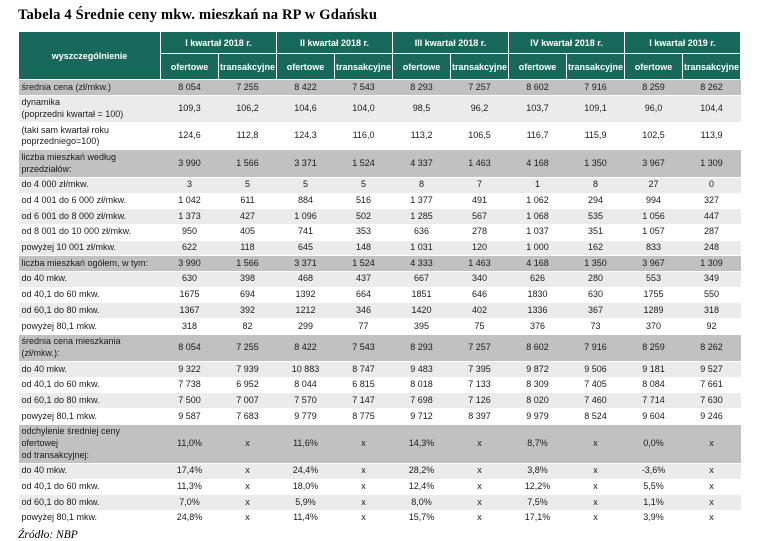  I want to click on data-cell: 8 044, so click(305, 385).